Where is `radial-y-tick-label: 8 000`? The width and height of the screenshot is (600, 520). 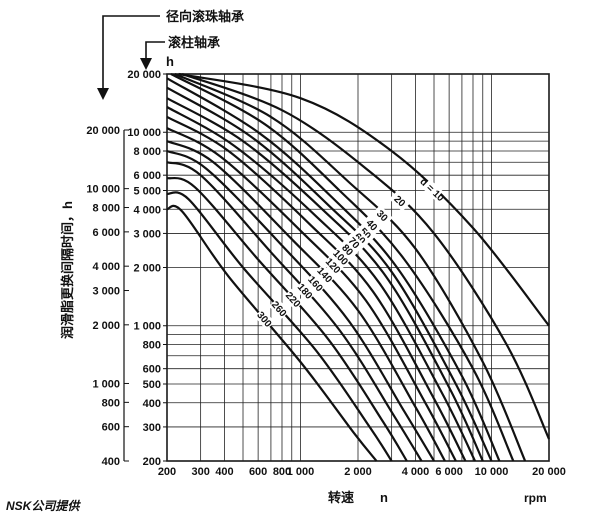 radial-y-tick-label: 8 000 is located at coordinates (106, 209).